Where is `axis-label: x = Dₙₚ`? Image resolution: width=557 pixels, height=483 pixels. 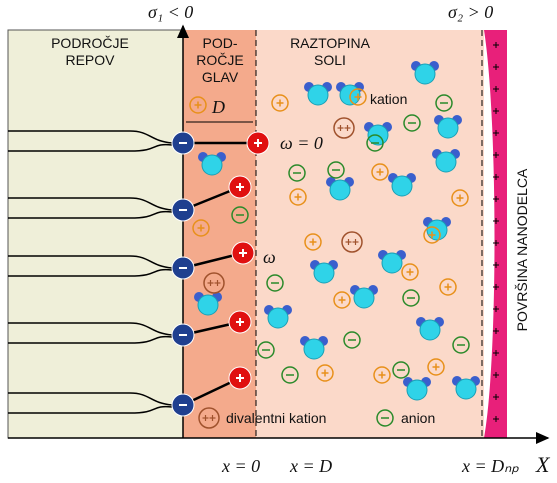 axis-label: x = Dₙₚ is located at coordinates (490, 466).